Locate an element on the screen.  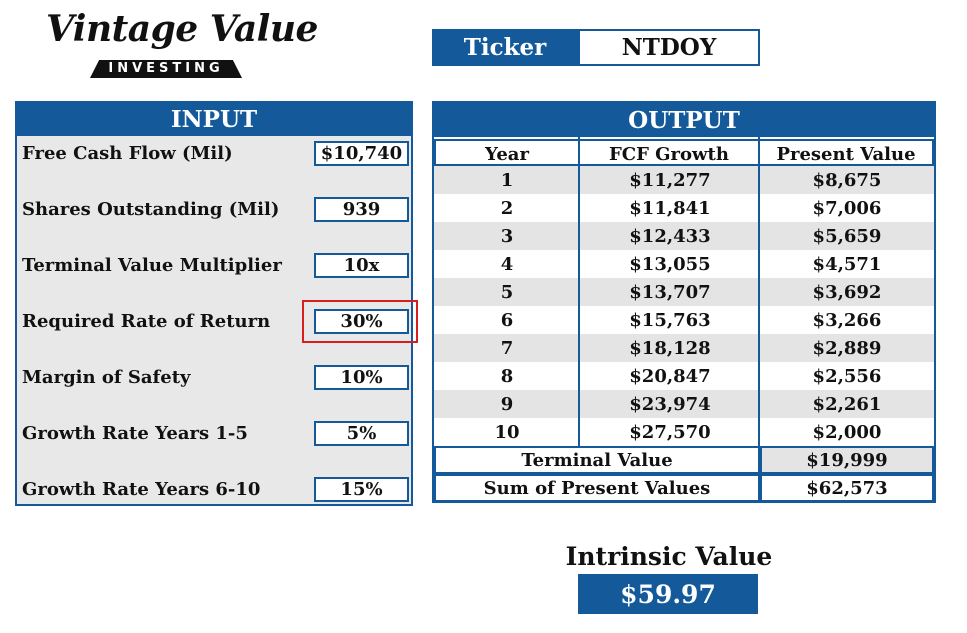
growth-1-5-field: 5% is located at coordinates (361, 433).